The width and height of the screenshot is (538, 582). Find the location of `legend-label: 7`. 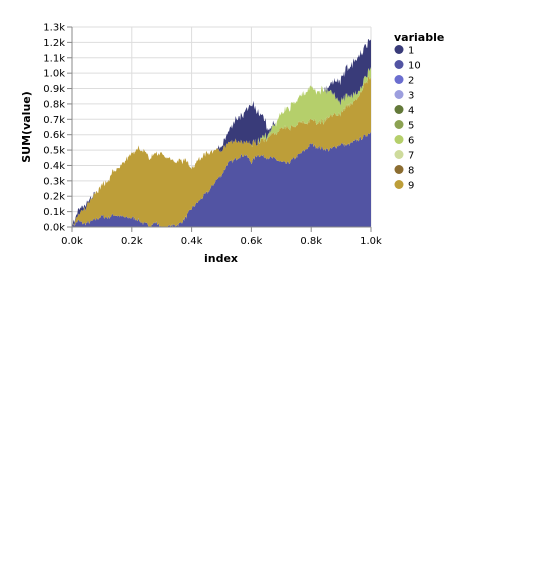

legend-label: 7 is located at coordinates (411, 156).